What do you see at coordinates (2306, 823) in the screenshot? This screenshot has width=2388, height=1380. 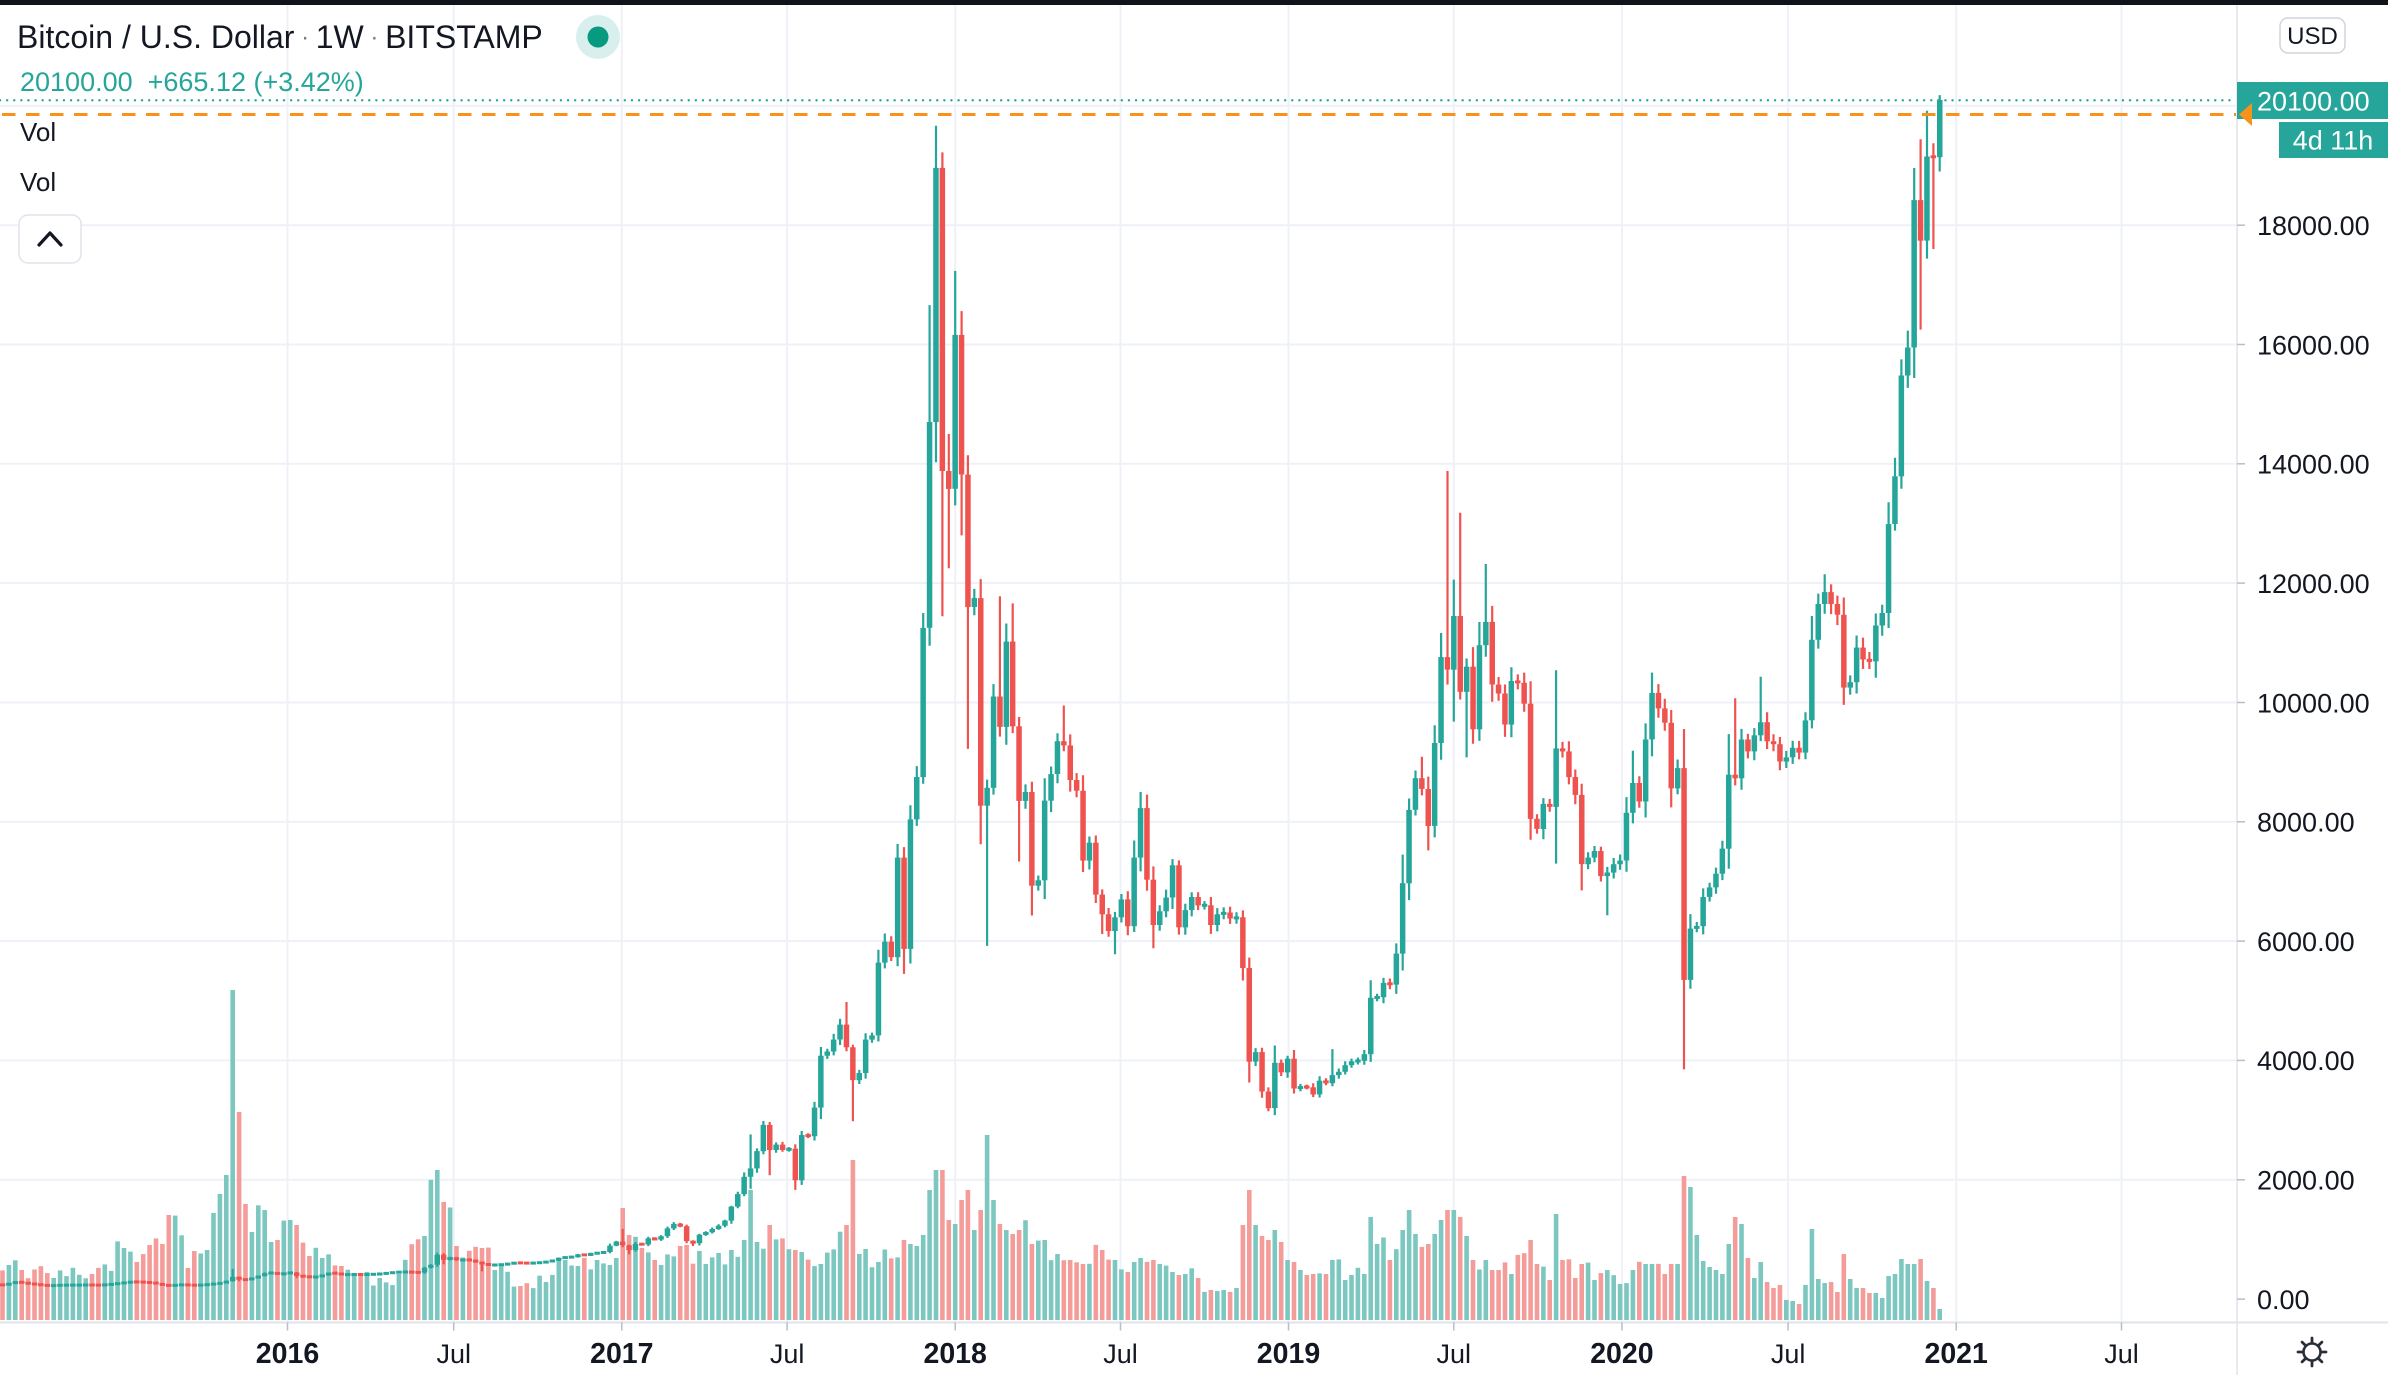 I see `svg-text: 8000.00` at bounding box center [2306, 823].